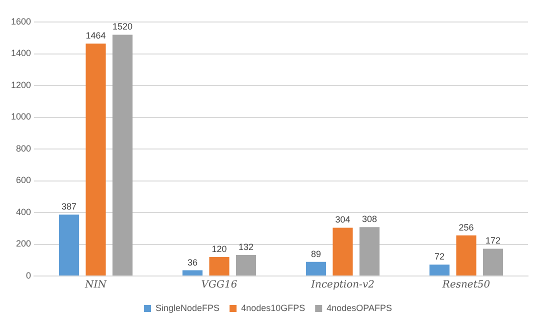 This screenshot has height=331, width=546. I want to click on legend-label: 4nodes10GFPS, so click(273, 307).